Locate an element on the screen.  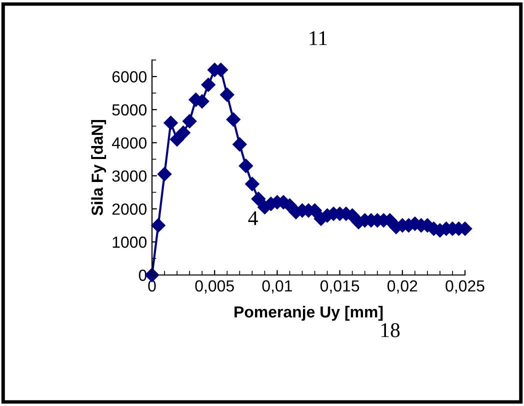
x-tick-label: 0,02 is located at coordinates (402, 287).